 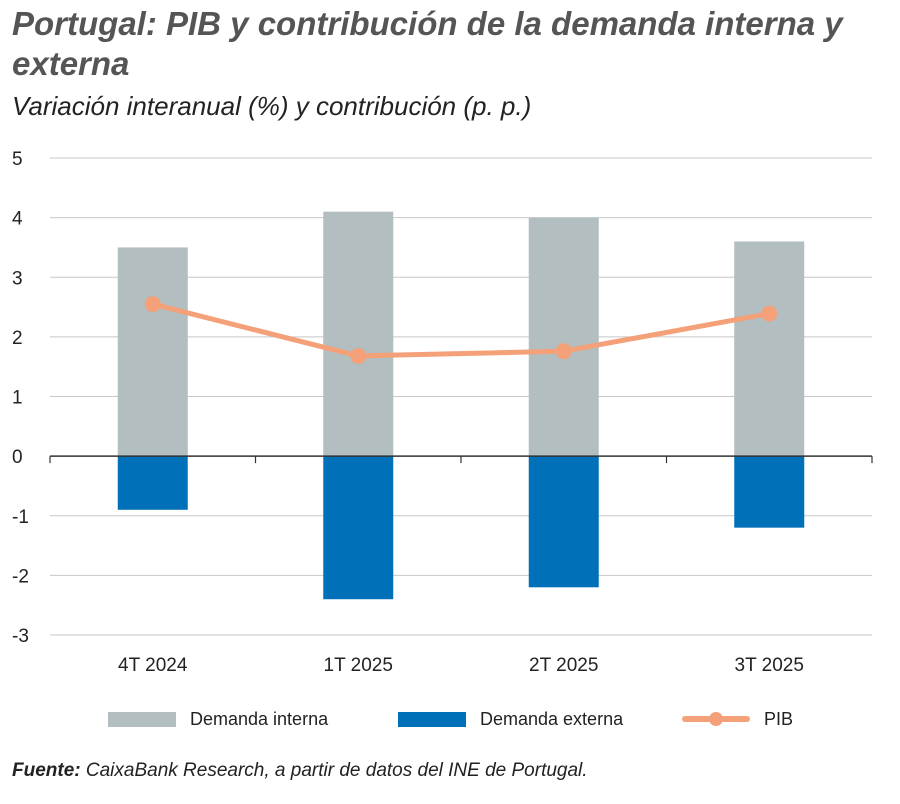 I want to click on legend-label-demanda-interna: Demanda interna, so click(x=259, y=718).